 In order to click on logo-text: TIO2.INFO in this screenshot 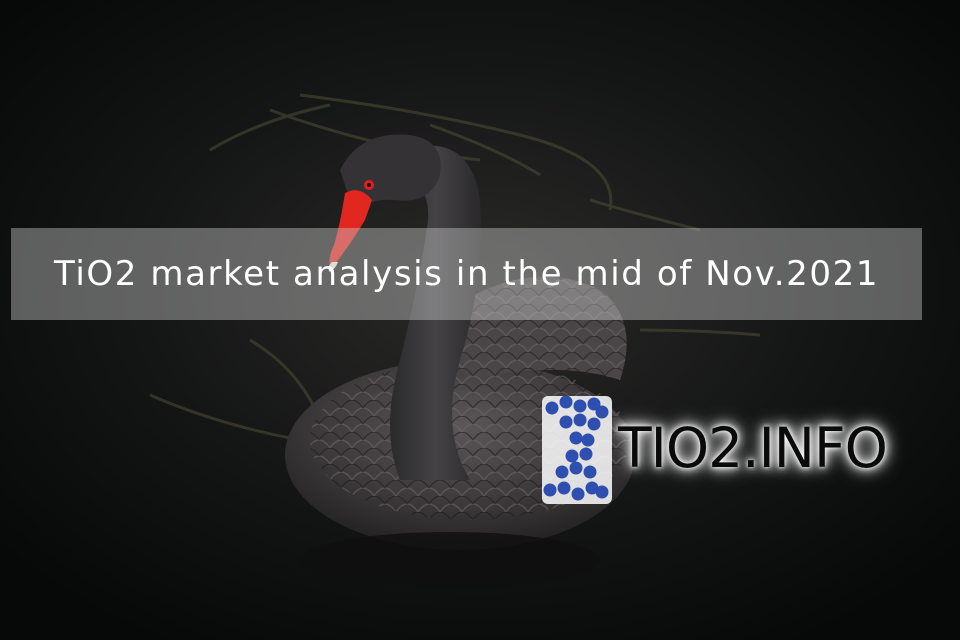, I will do `click(753, 448)`.